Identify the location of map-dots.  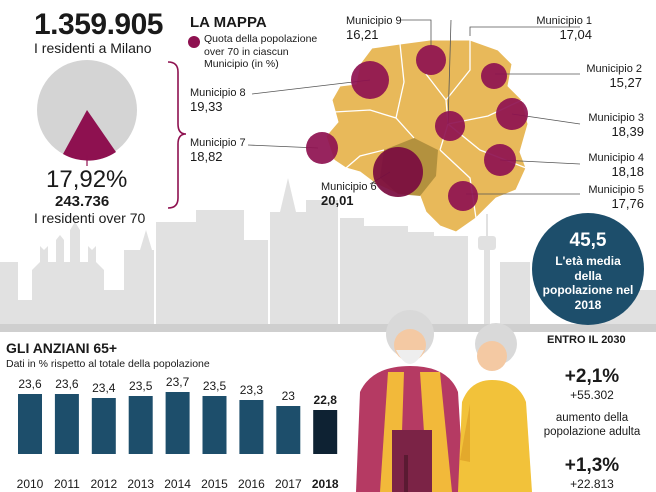
(417, 128).